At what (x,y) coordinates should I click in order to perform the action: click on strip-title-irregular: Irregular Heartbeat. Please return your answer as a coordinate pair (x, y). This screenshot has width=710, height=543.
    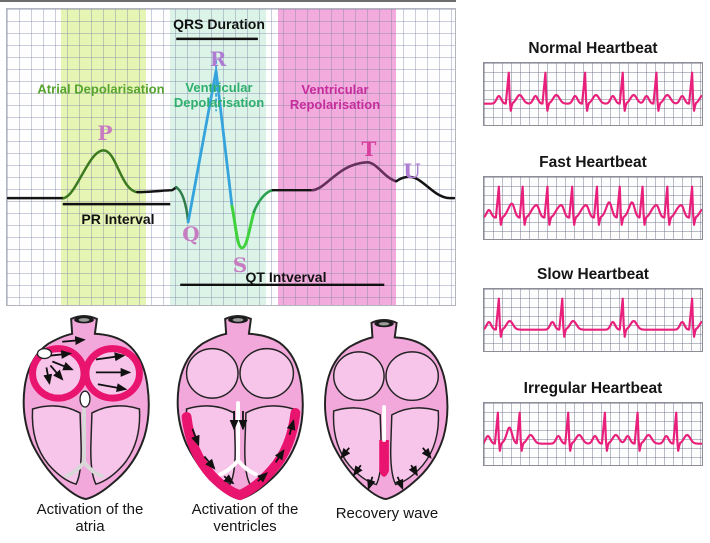
    Looking at the image, I should click on (593, 388).